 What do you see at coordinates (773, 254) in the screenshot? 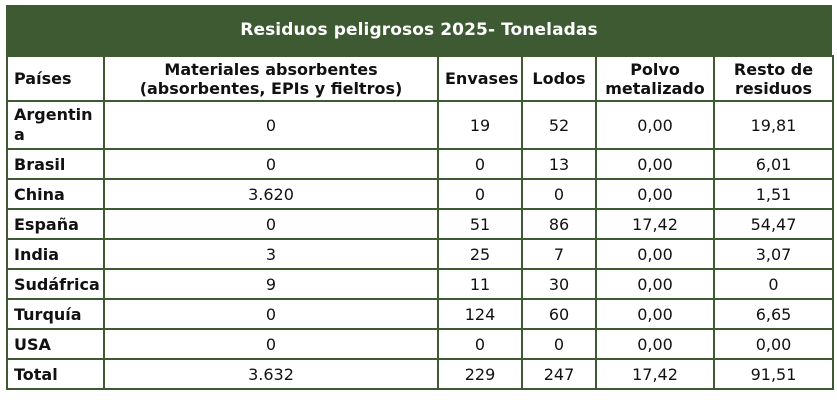
I see `resto-cell: 3,07` at bounding box center [773, 254].